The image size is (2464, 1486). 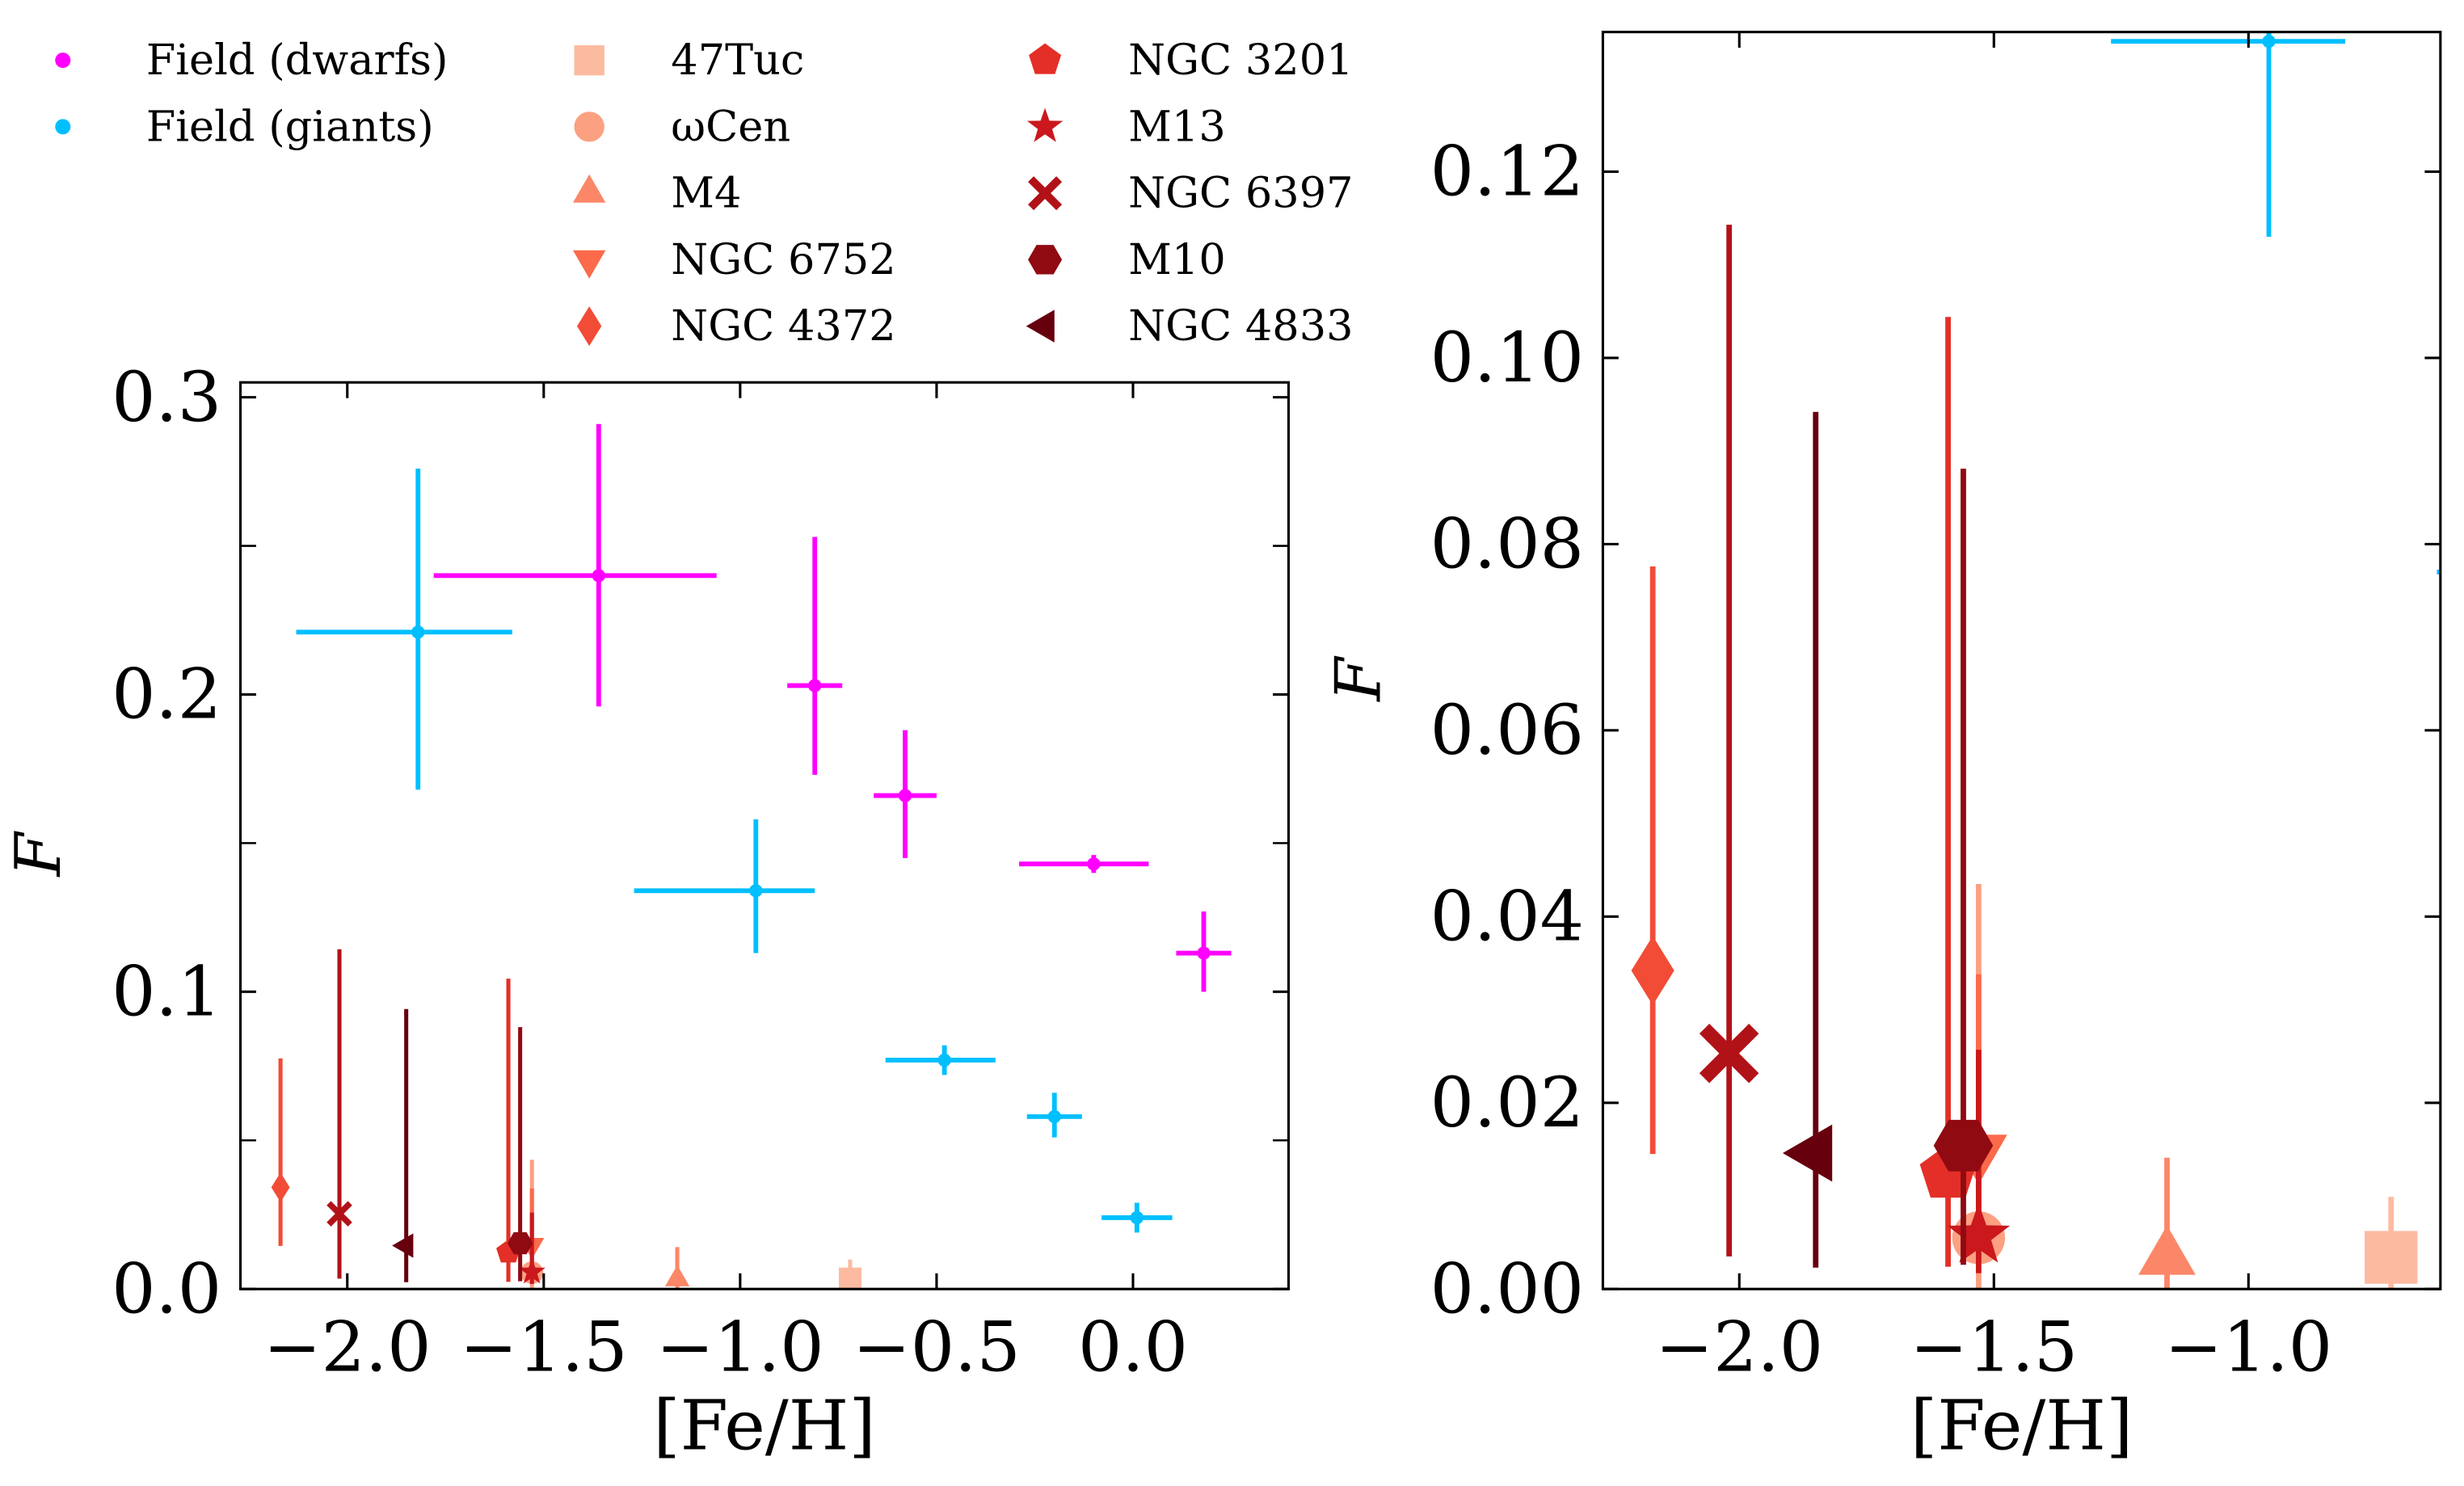 What do you see at coordinates (290, 127) in the screenshot?
I see `legend-label: Field (giants)` at bounding box center [290, 127].